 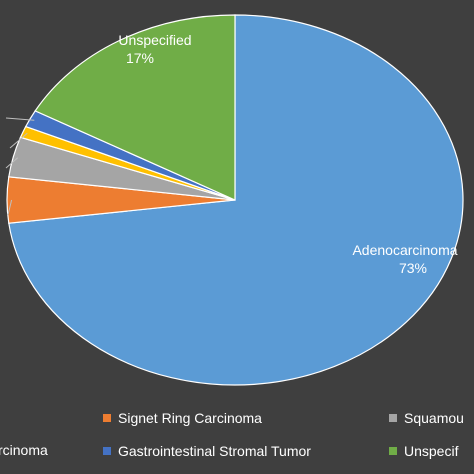 I want to click on data-label-unspecified-pct: 17%, so click(x=140, y=58).